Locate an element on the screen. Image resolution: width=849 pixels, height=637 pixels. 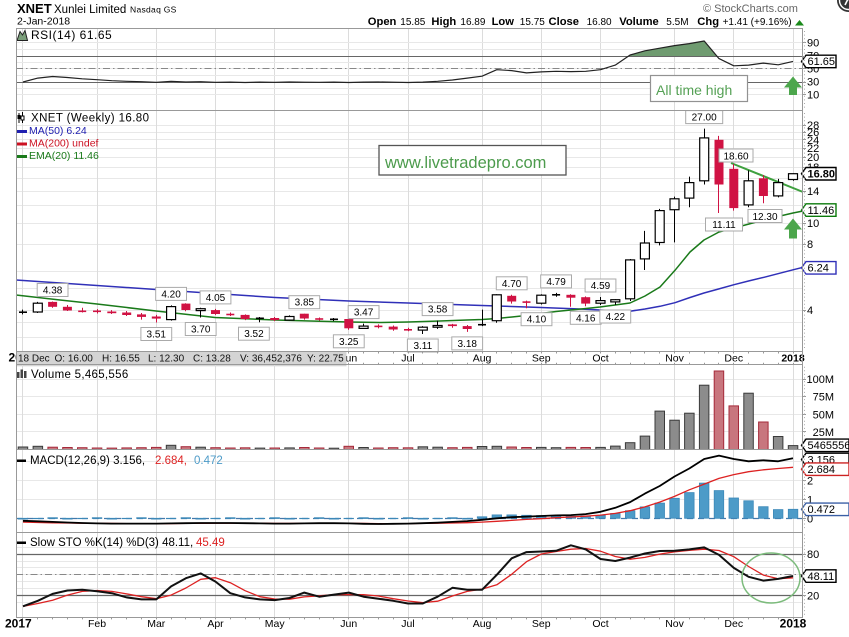
svg-text: Nasdaq GS is located at coordinates (153, 10).